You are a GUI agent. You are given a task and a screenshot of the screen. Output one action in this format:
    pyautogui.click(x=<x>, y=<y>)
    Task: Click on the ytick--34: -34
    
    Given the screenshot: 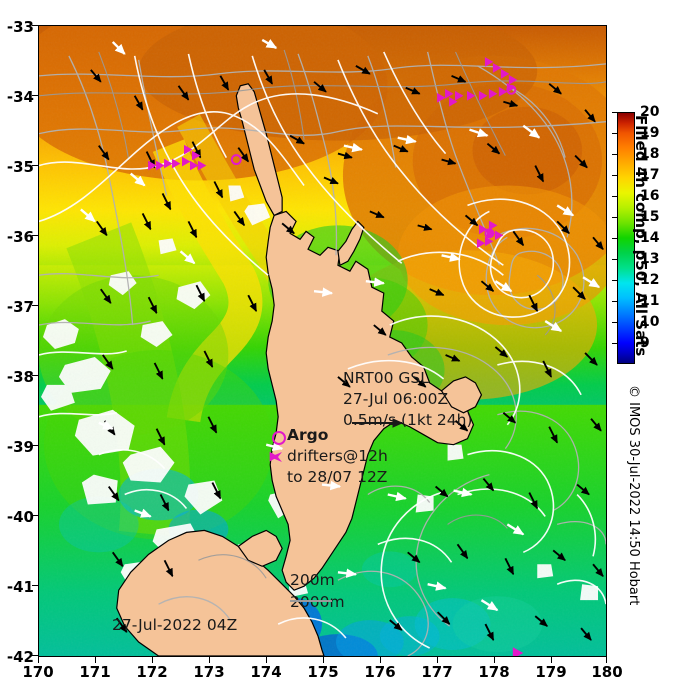 What is the action you would take?
    pyautogui.click(x=20, y=97)
    